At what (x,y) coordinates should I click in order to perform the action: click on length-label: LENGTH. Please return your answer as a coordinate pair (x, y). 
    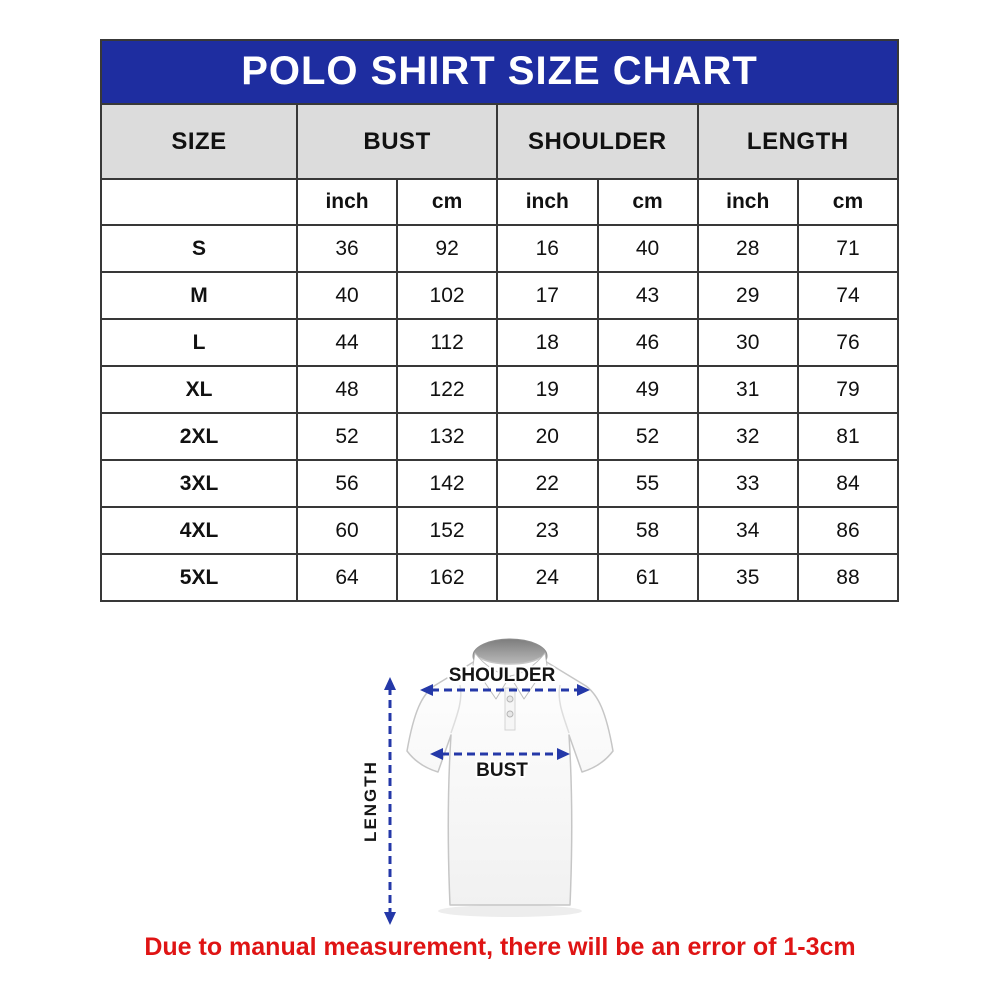
    Looking at the image, I should click on (370, 801).